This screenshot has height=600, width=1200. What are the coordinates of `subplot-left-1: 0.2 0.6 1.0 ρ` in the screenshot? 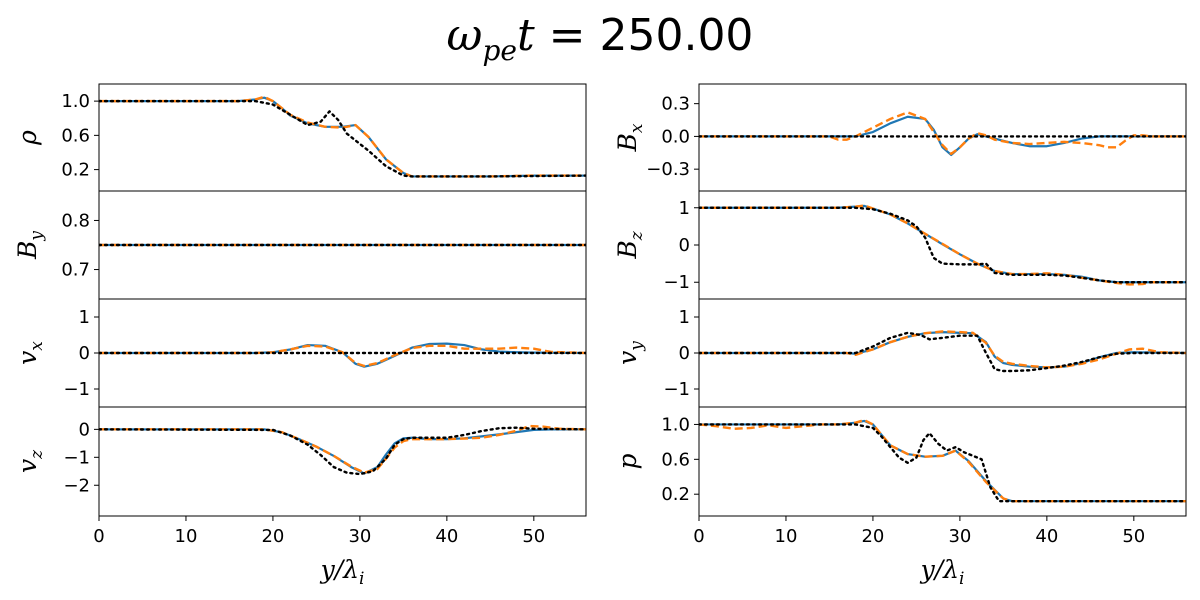 It's located at (300, 137).